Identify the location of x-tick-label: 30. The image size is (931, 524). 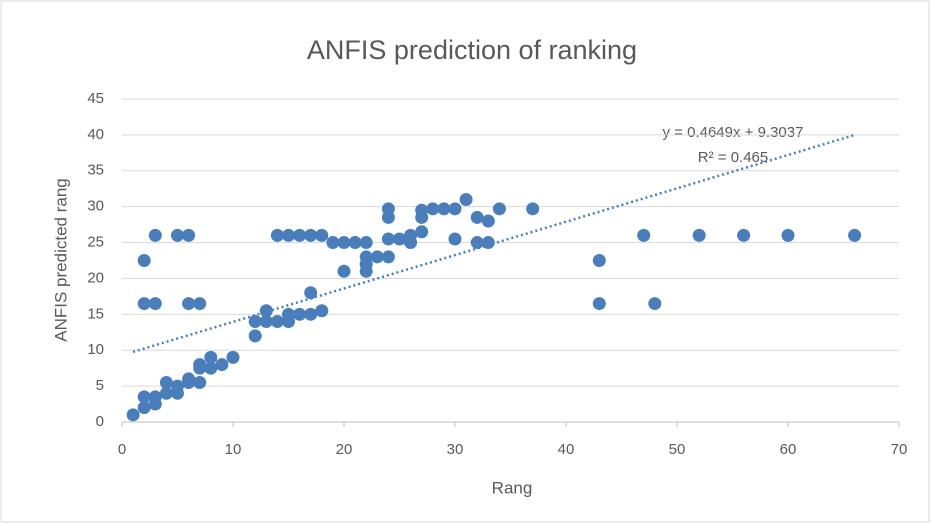
(455, 449).